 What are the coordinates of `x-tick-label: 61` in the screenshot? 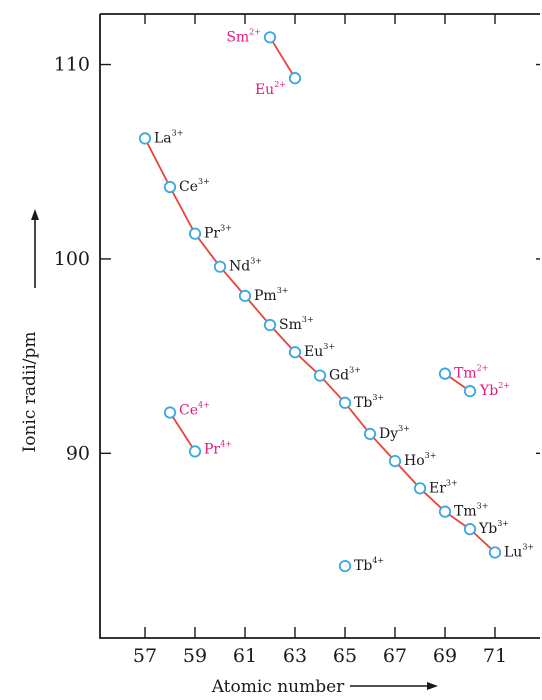 It's located at (245, 656).